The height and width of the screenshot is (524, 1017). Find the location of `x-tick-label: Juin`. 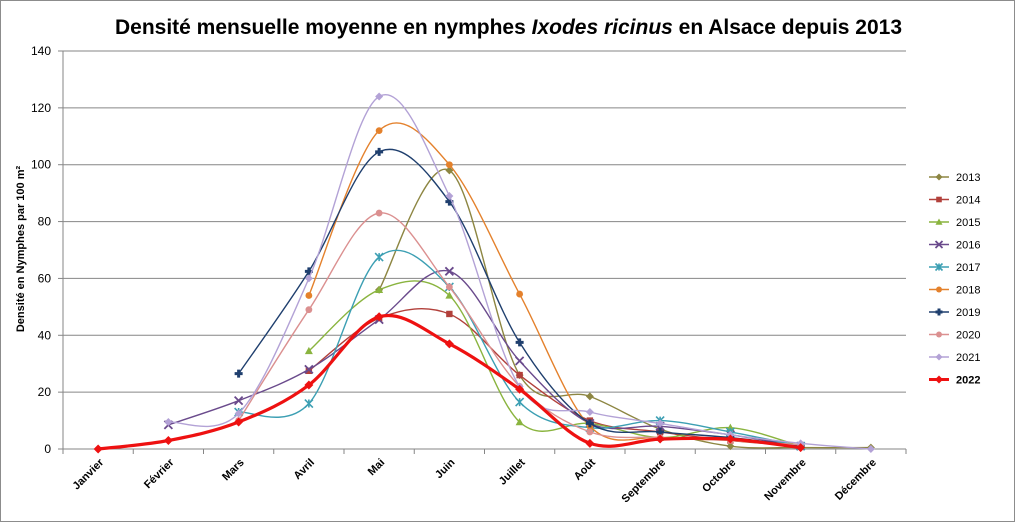

x-tick-label: Juin is located at coordinates (445, 468).